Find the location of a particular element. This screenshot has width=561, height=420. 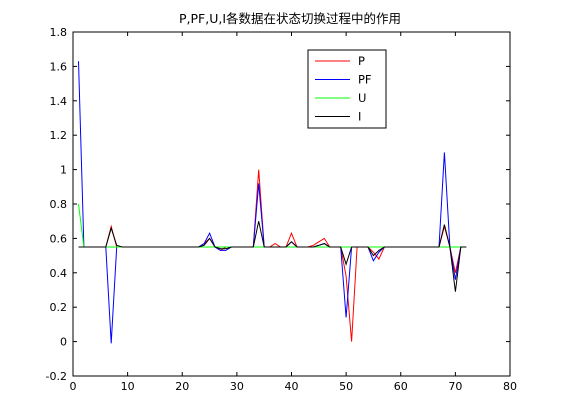

legend: P PF UI is located at coordinates (347, 89).